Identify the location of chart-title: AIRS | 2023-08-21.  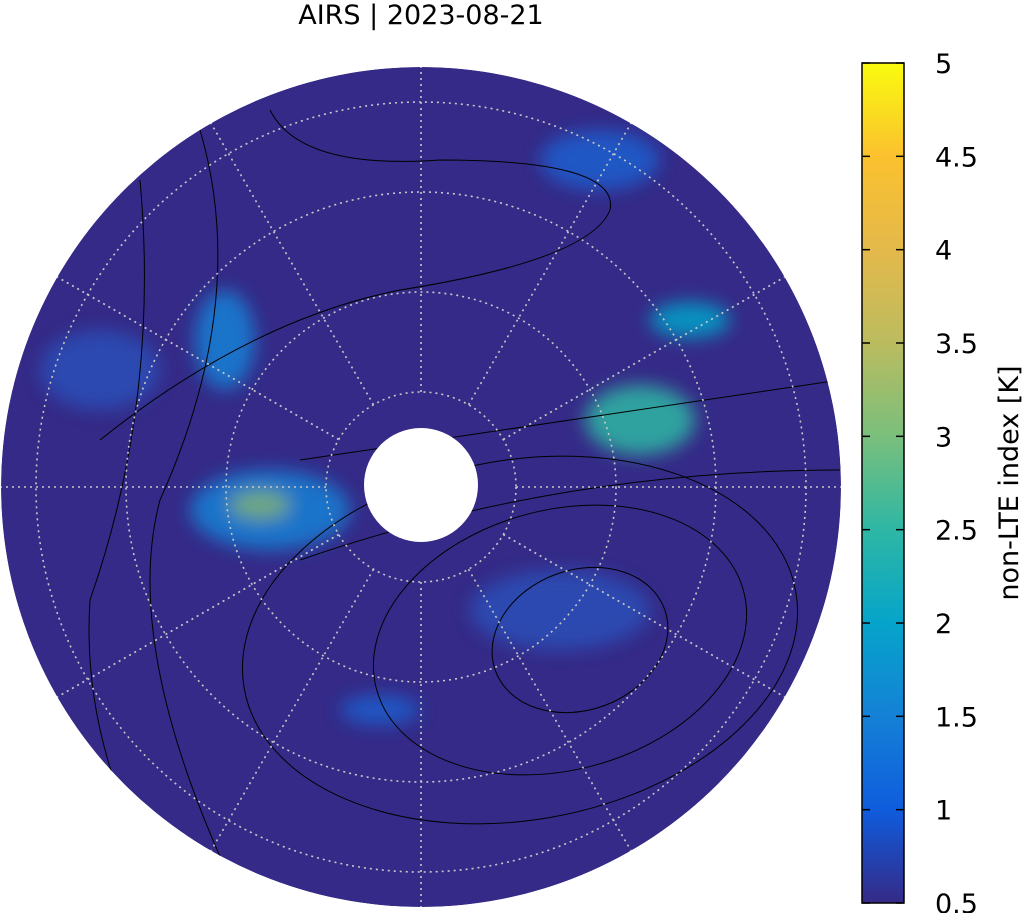
(421, 15).